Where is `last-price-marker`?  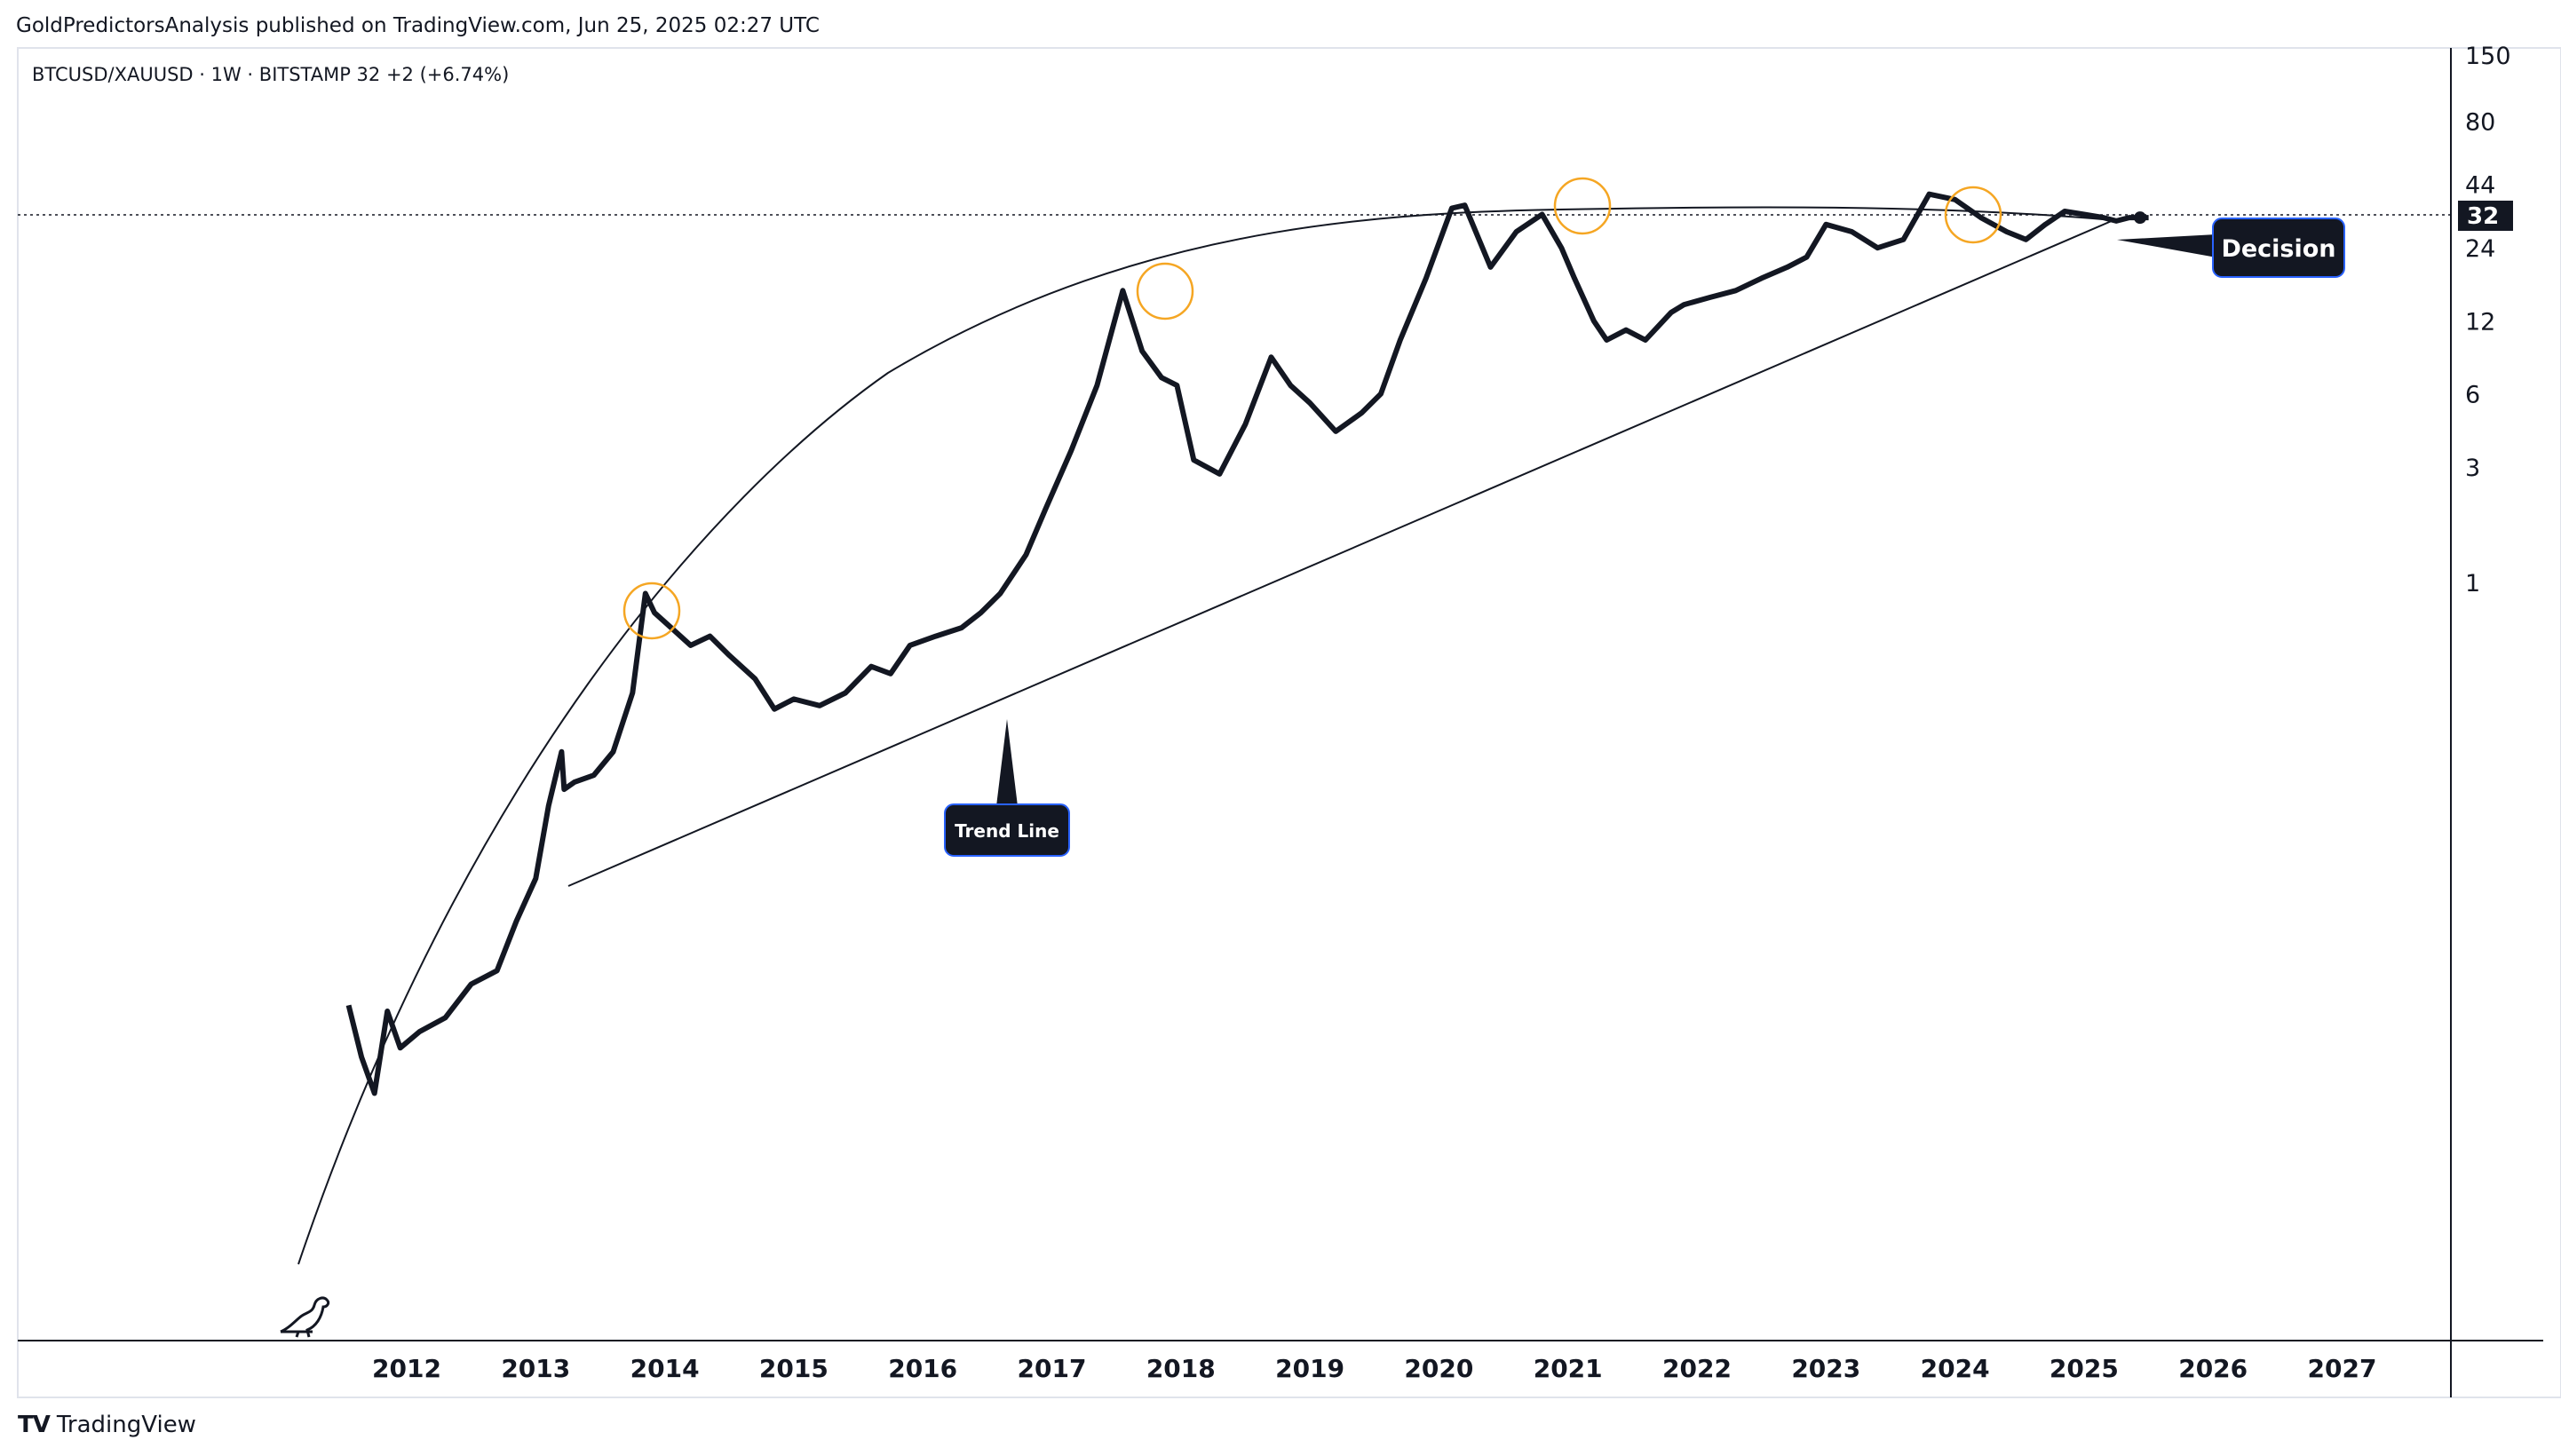
last-price-marker is located at coordinates (2140, 218).